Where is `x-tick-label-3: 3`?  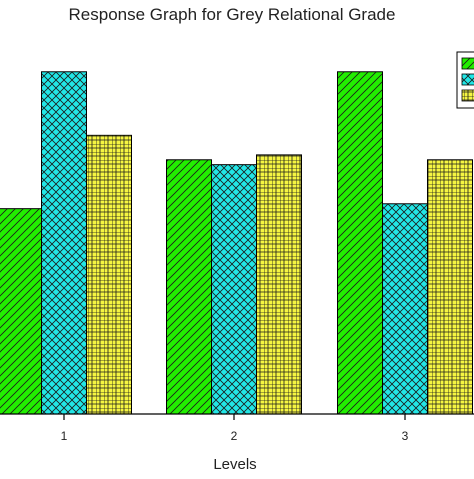
x-tick-label-3: 3 is located at coordinates (405, 436).